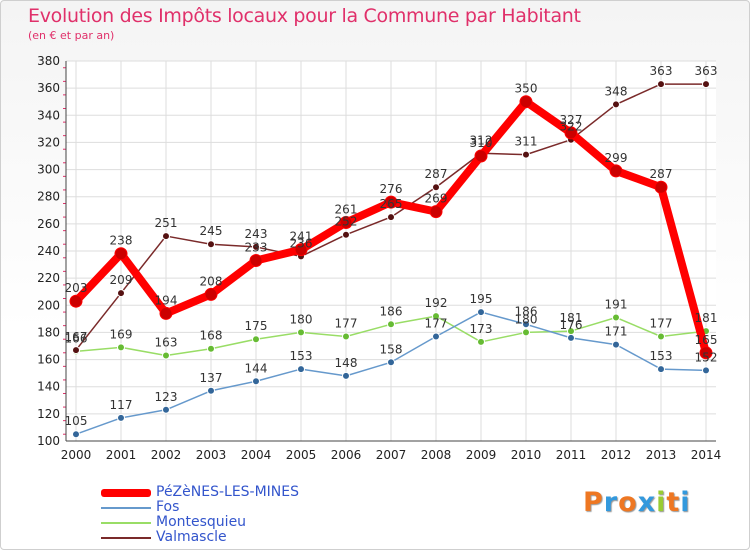 The width and height of the screenshot is (750, 550). I want to click on data-label: 158, so click(391, 349).